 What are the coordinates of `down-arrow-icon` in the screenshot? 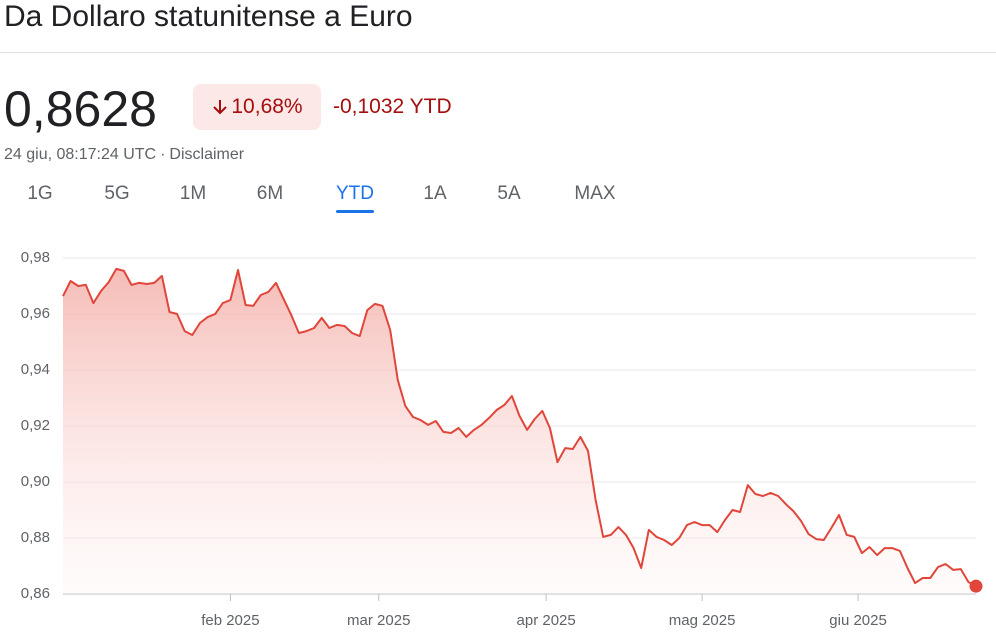 It's located at (220, 107).